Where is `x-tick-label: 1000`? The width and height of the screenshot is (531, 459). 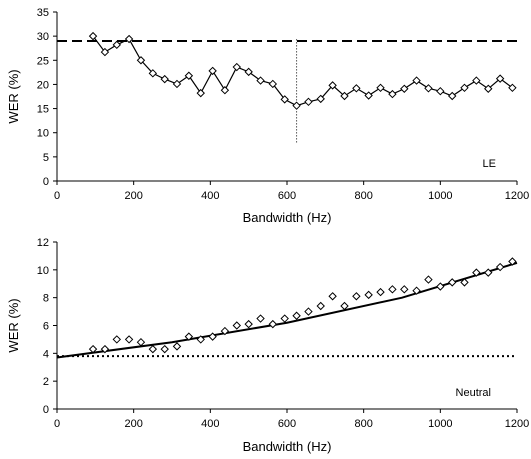
x-tick-label: 1000 is located at coordinates (440, 424).